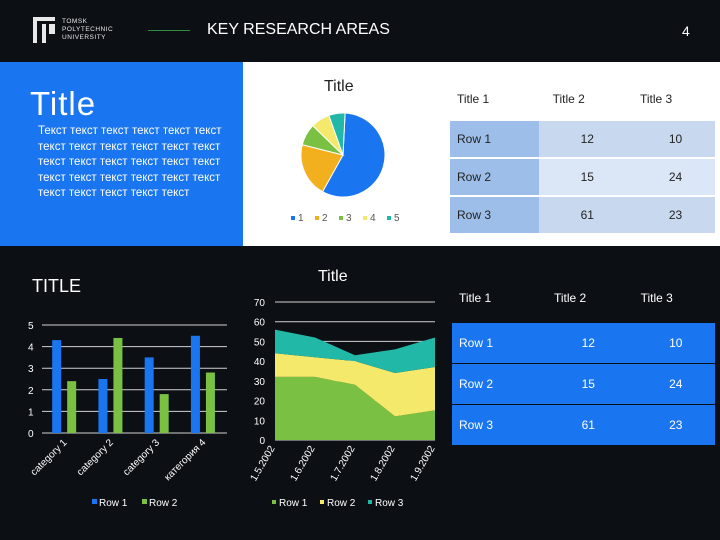 This screenshot has height=540, width=720. Describe the element at coordinates (44, 30) in the screenshot. I see `university-logo-icon` at that location.